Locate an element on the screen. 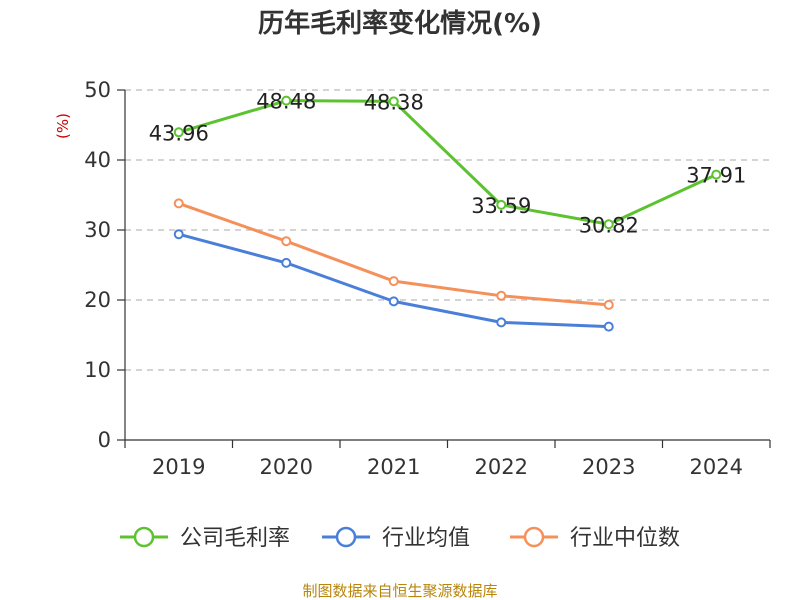 The width and height of the screenshot is (800, 600). data-label: 33.59 is located at coordinates (501, 206).